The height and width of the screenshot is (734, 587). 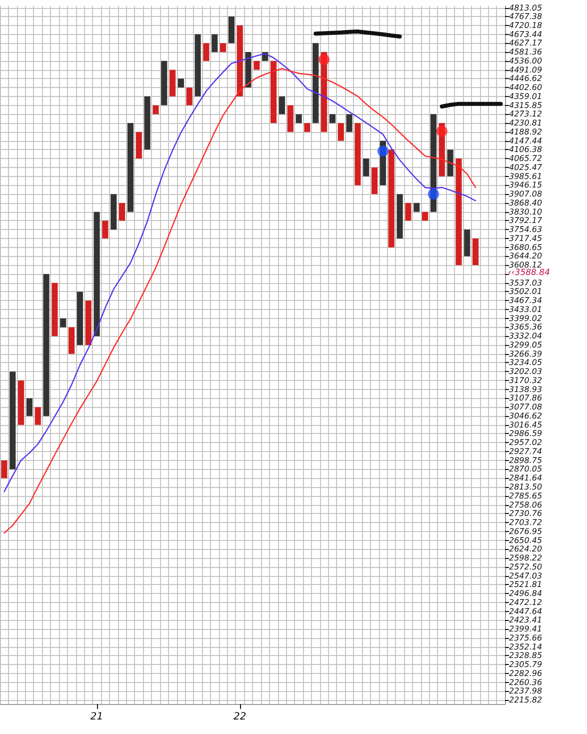 I want to click on y-tick-label: 3680.65, so click(x=525, y=247).